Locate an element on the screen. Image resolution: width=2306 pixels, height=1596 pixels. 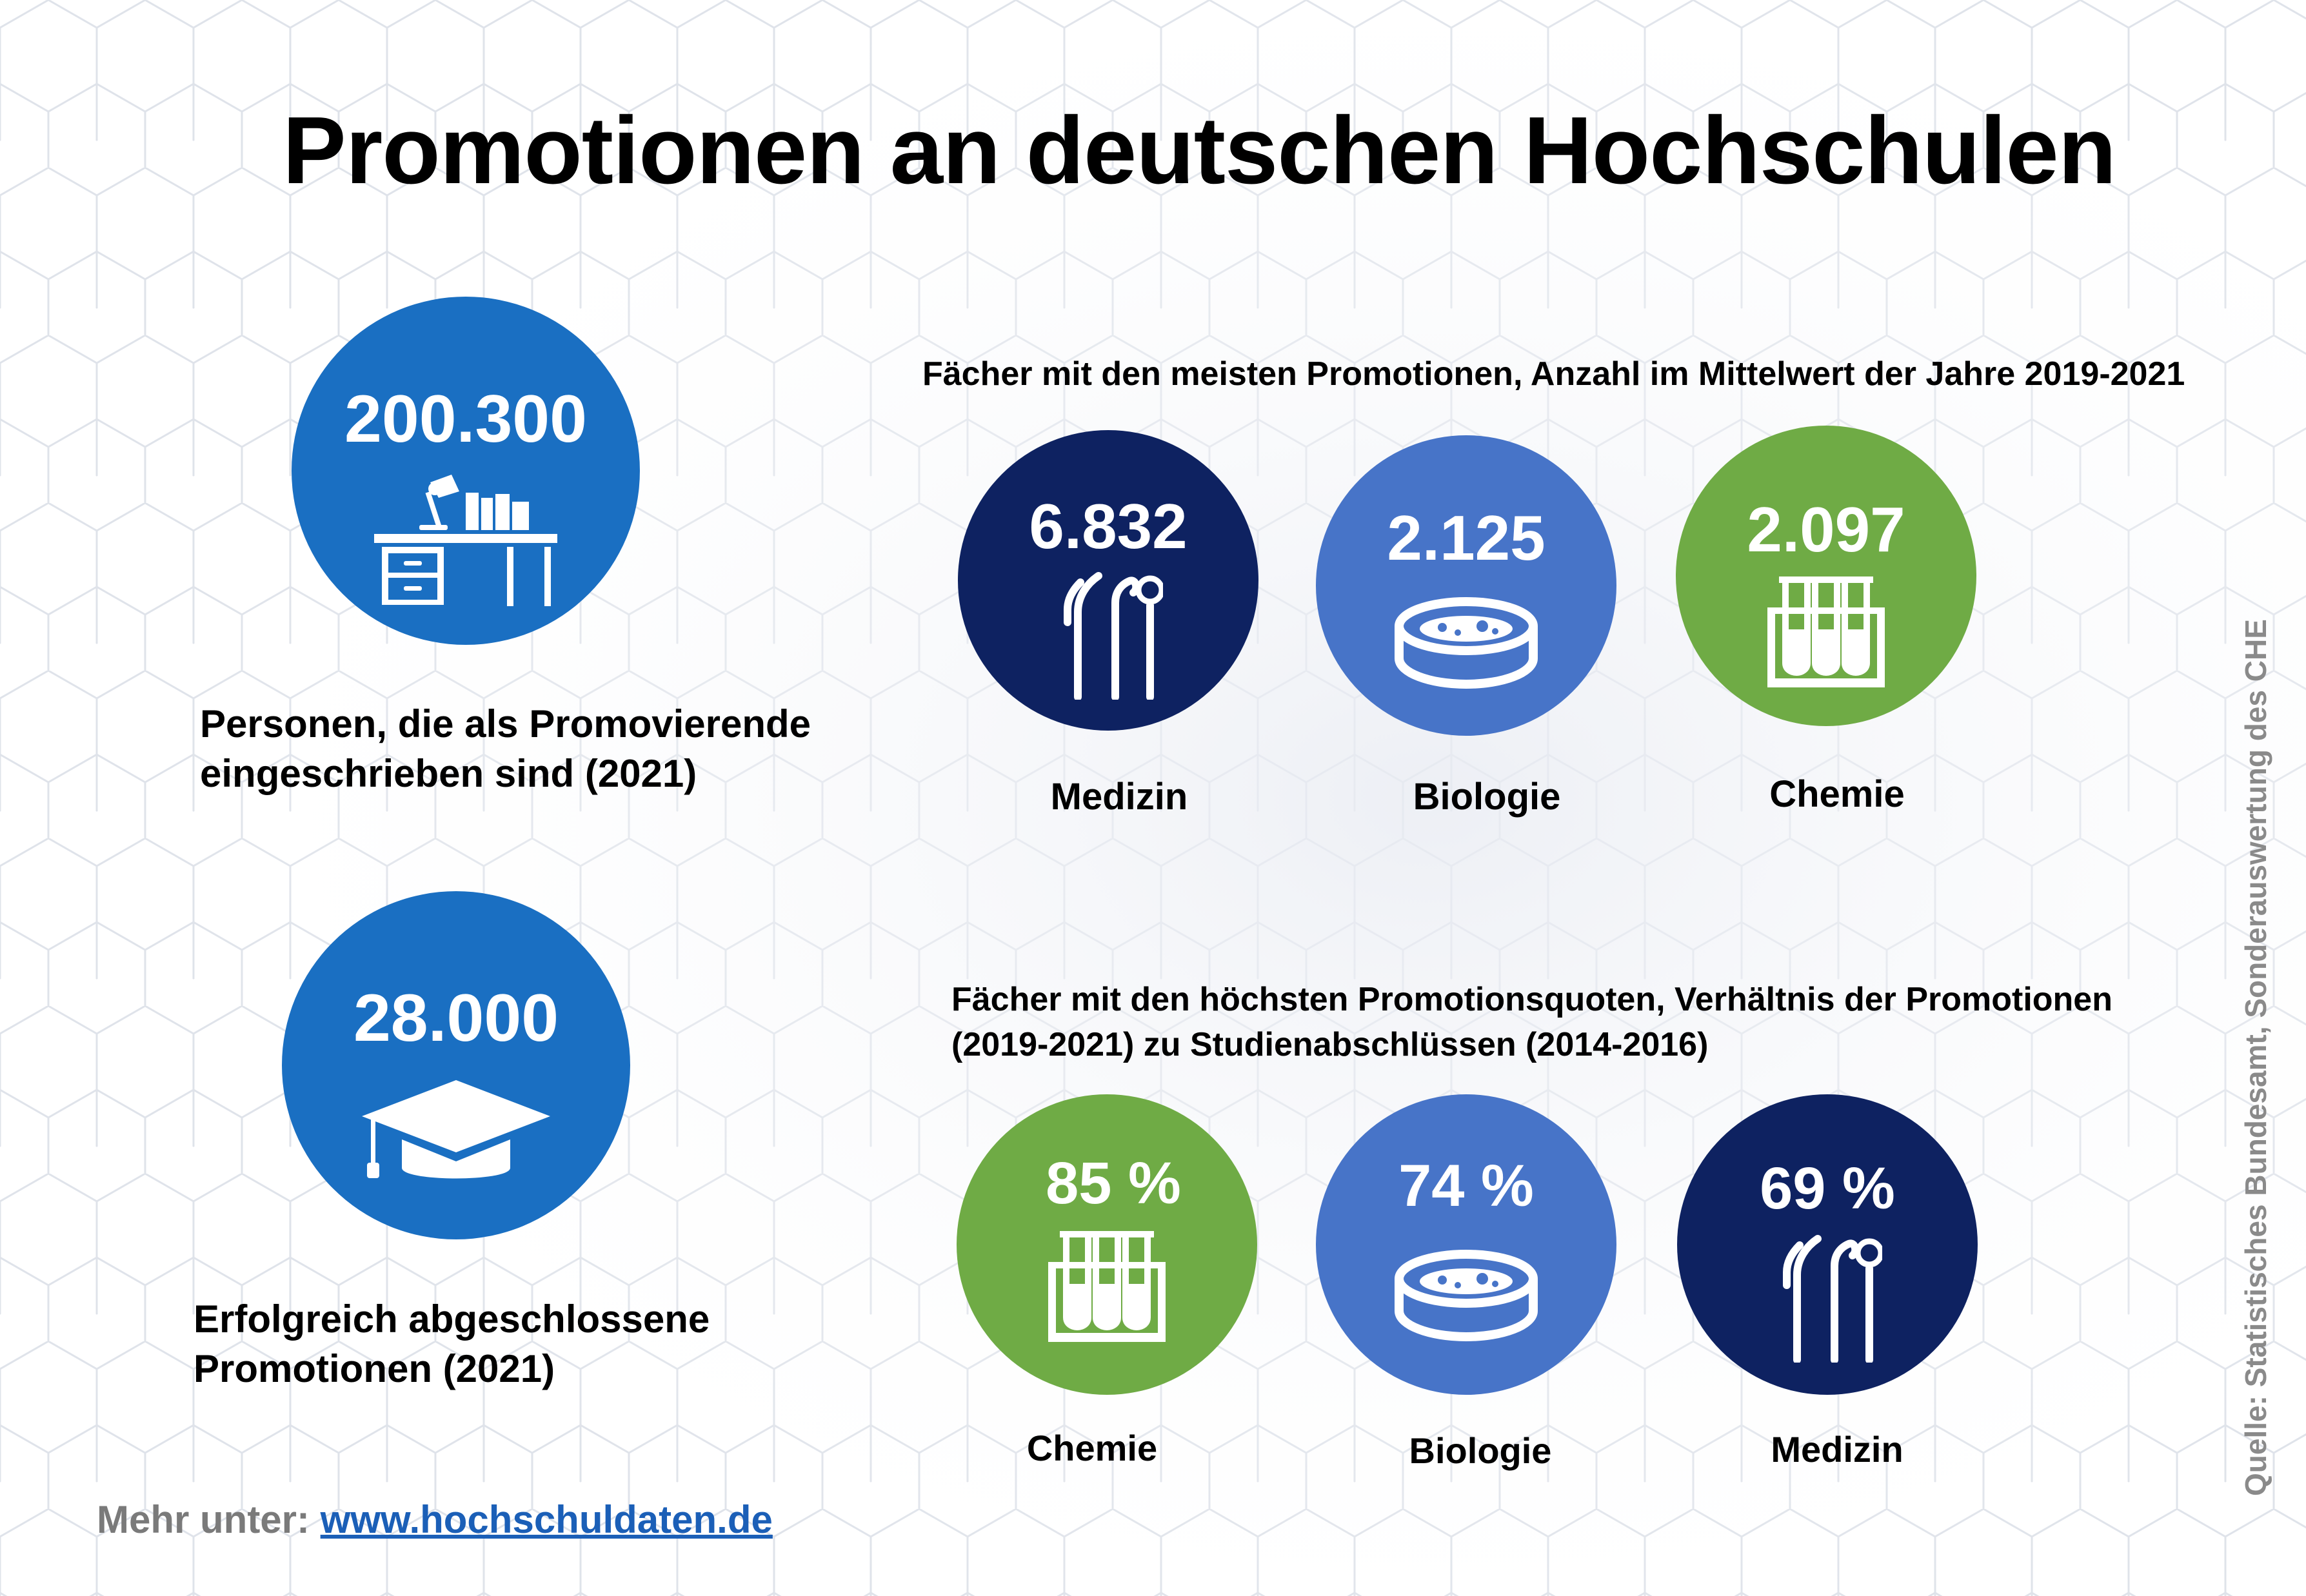
page-title: Promotionen an deutschen Hochschulen is located at coordinates (1199, 151).